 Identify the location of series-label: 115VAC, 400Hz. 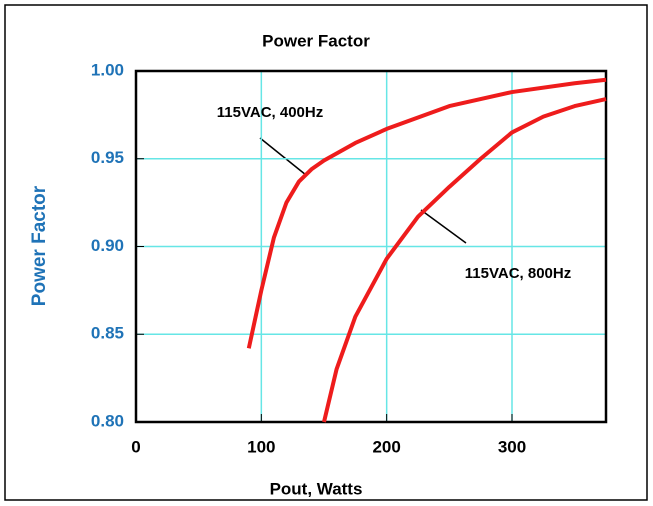
(270, 112).